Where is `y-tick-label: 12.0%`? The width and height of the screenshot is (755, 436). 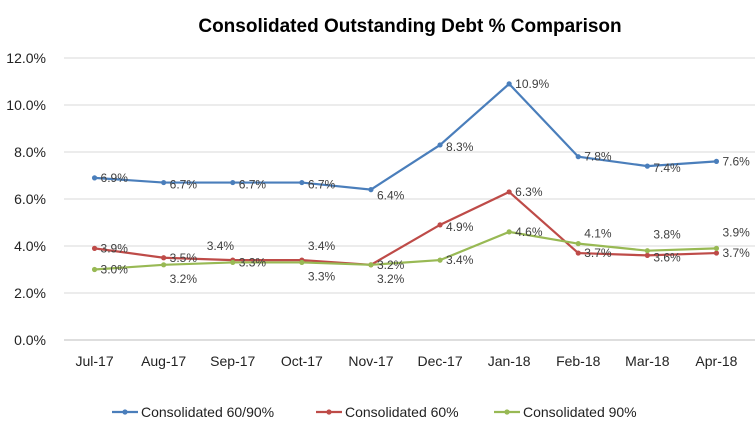 y-tick-label: 12.0% is located at coordinates (26, 58).